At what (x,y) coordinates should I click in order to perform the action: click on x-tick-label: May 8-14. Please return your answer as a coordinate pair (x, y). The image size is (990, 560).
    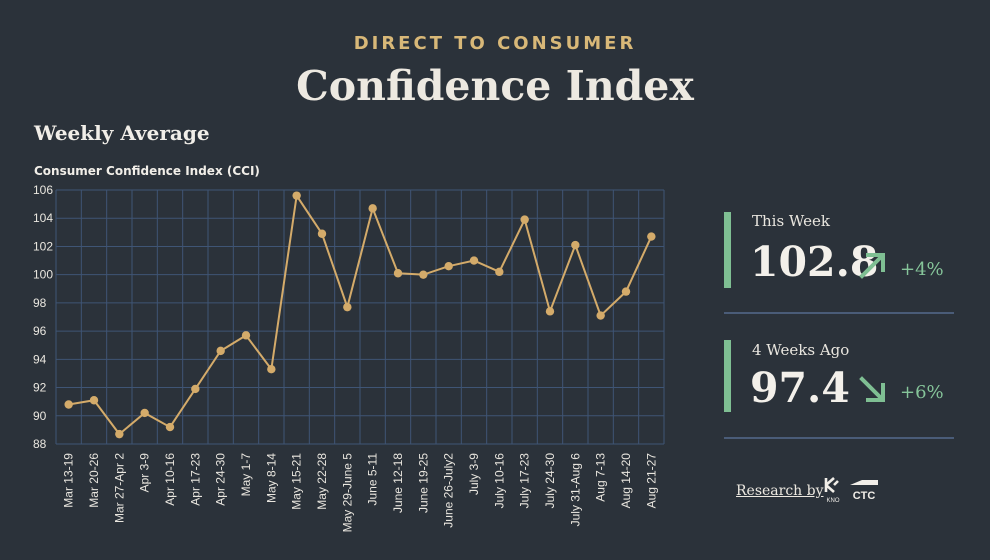
    Looking at the image, I should click on (271, 478).